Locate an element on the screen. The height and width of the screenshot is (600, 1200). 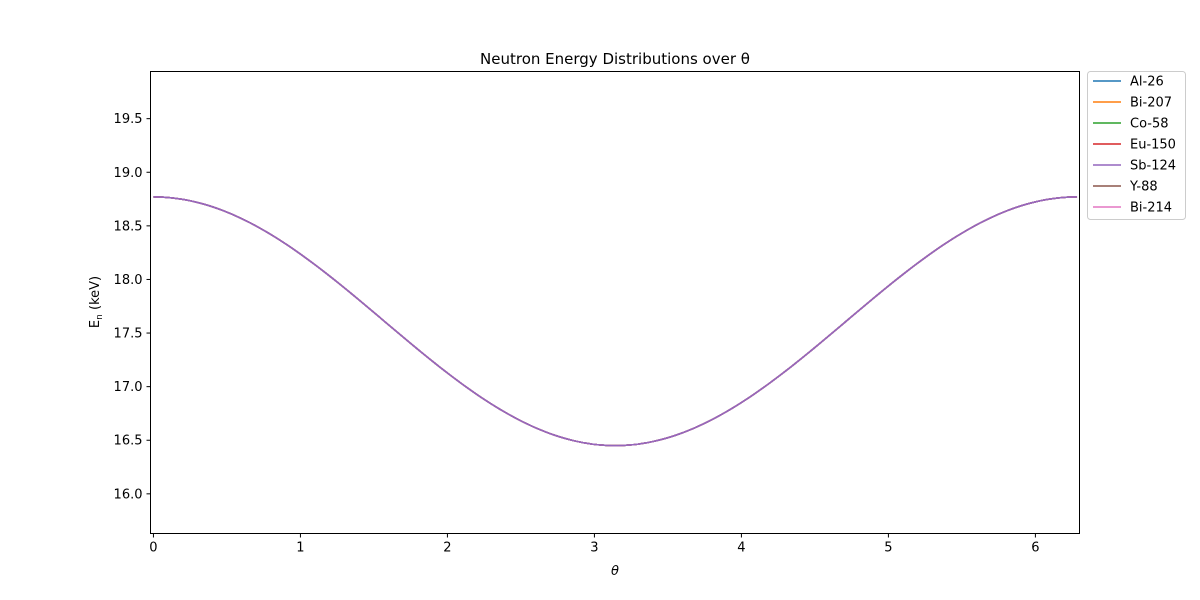
y-tick-label: 17.0 is located at coordinates (128, 387).